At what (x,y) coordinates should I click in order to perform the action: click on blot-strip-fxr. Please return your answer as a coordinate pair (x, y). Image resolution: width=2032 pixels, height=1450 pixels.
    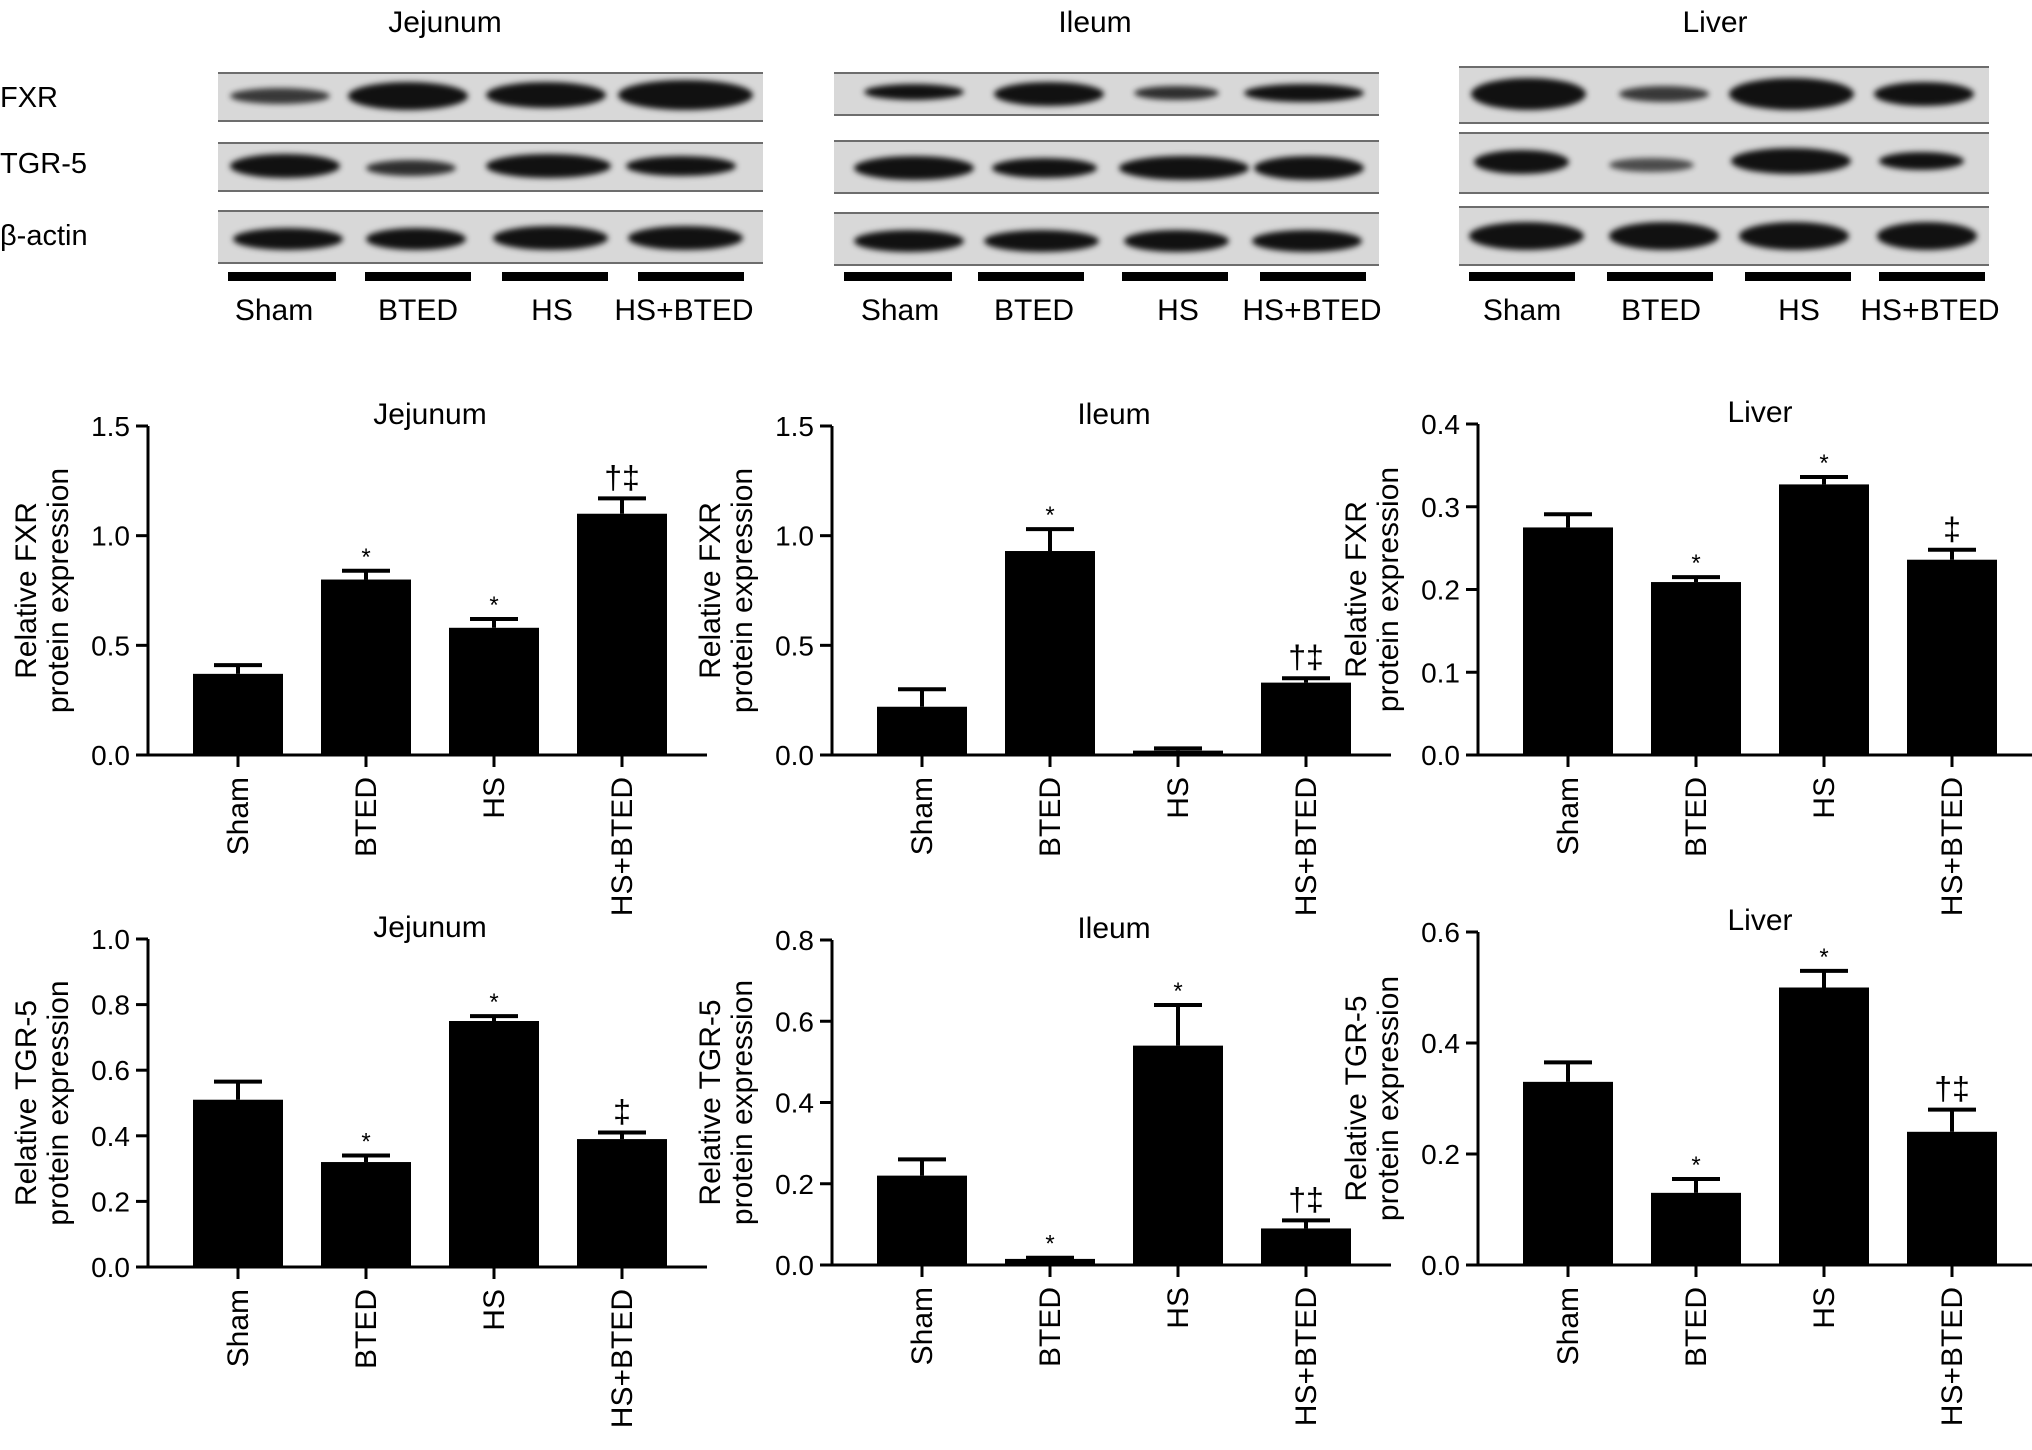
    Looking at the image, I should click on (1106, 94).